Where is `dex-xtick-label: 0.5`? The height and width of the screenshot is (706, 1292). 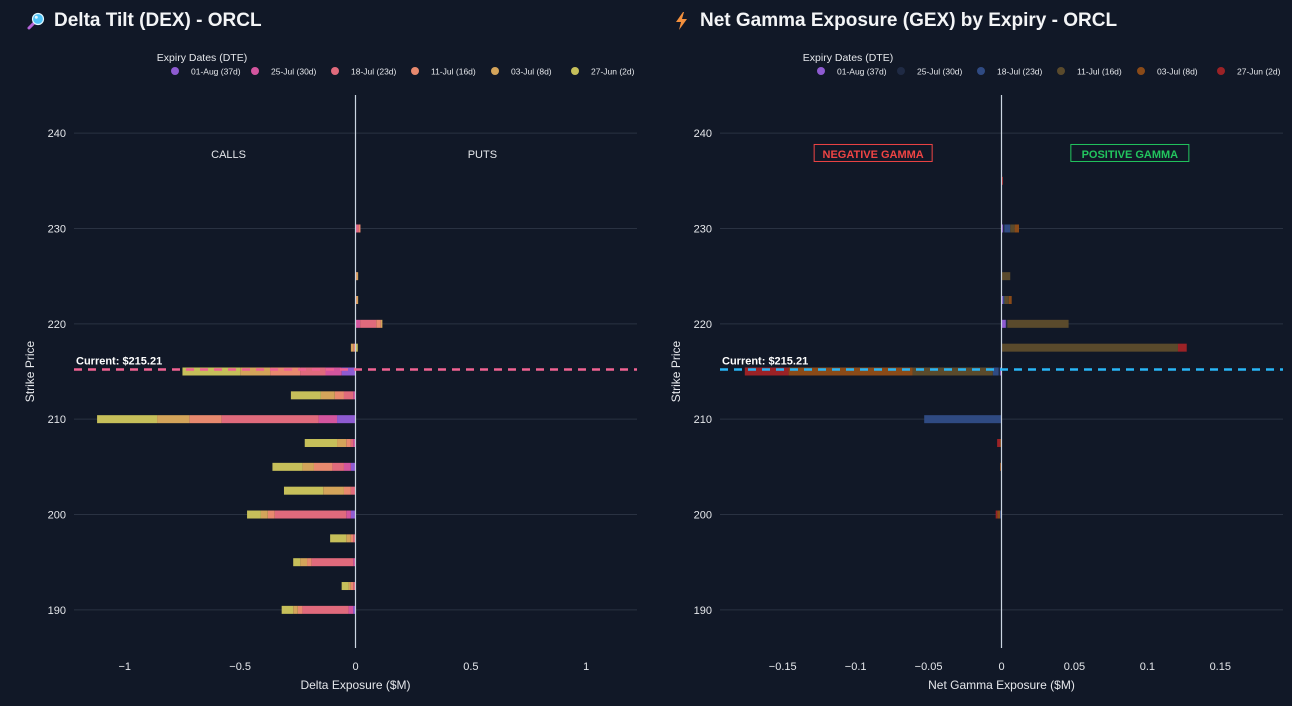 dex-xtick-label: 0.5 is located at coordinates (470, 667).